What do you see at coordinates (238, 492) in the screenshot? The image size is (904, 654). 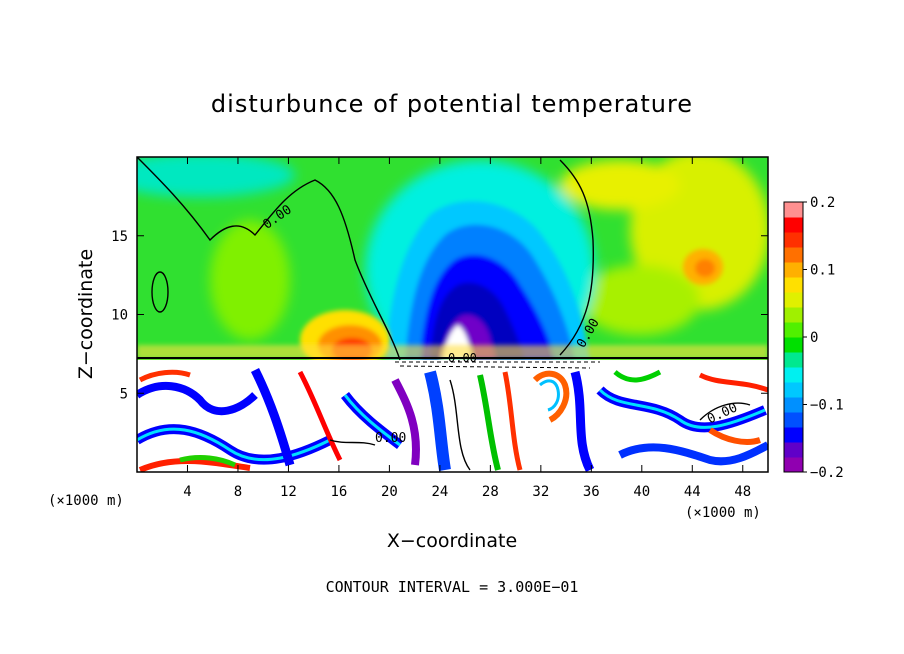 I see `x-tick-label: 8` at bounding box center [238, 492].